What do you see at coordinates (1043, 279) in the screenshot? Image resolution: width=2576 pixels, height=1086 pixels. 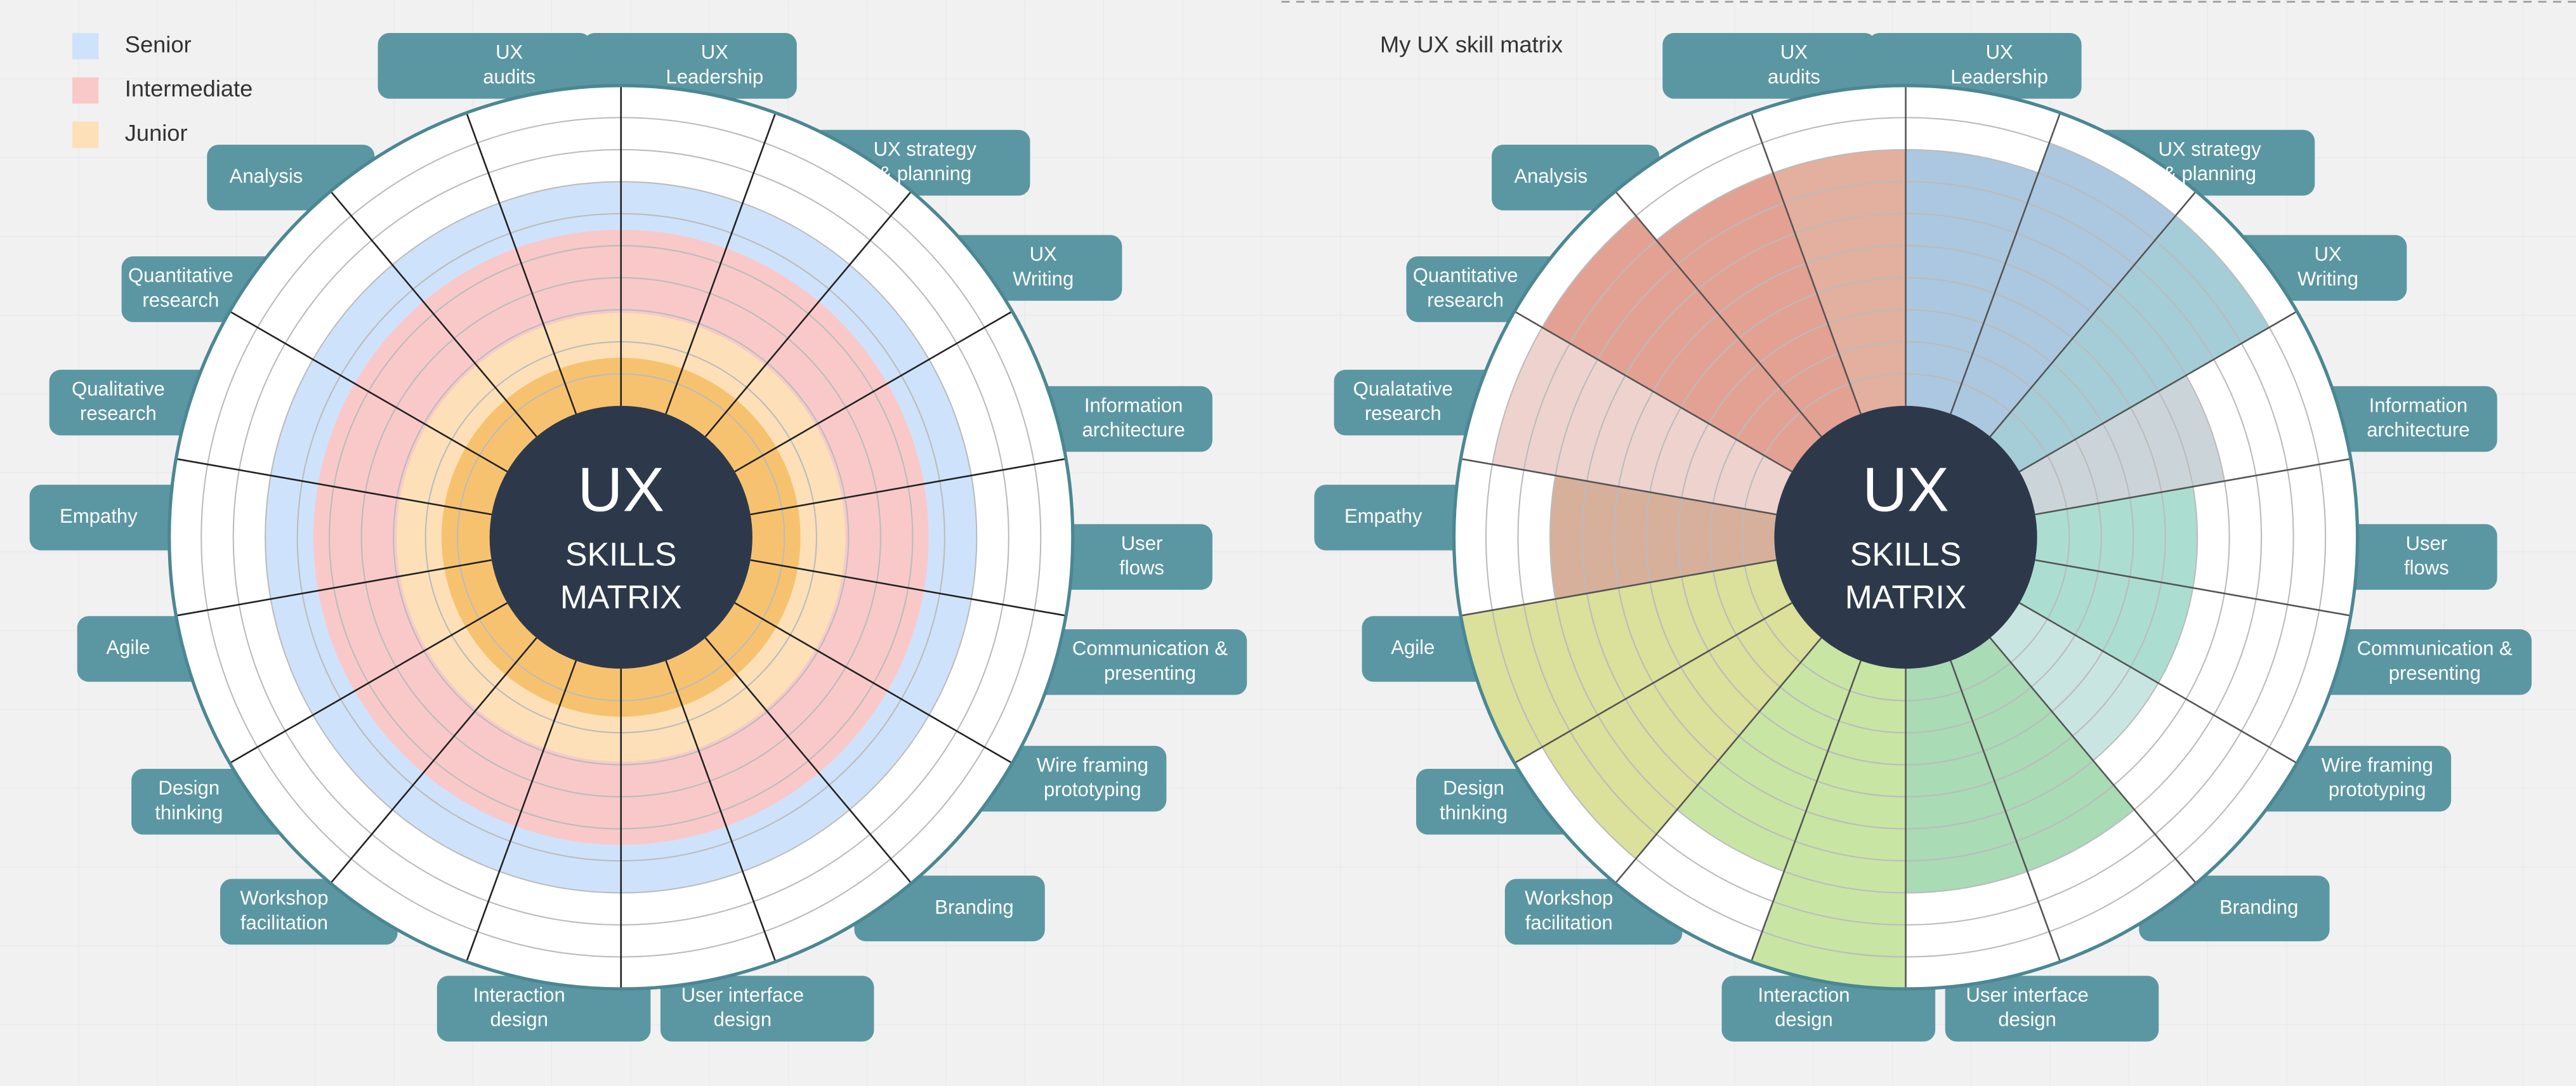 I see `skill-label: Writing` at bounding box center [1043, 279].